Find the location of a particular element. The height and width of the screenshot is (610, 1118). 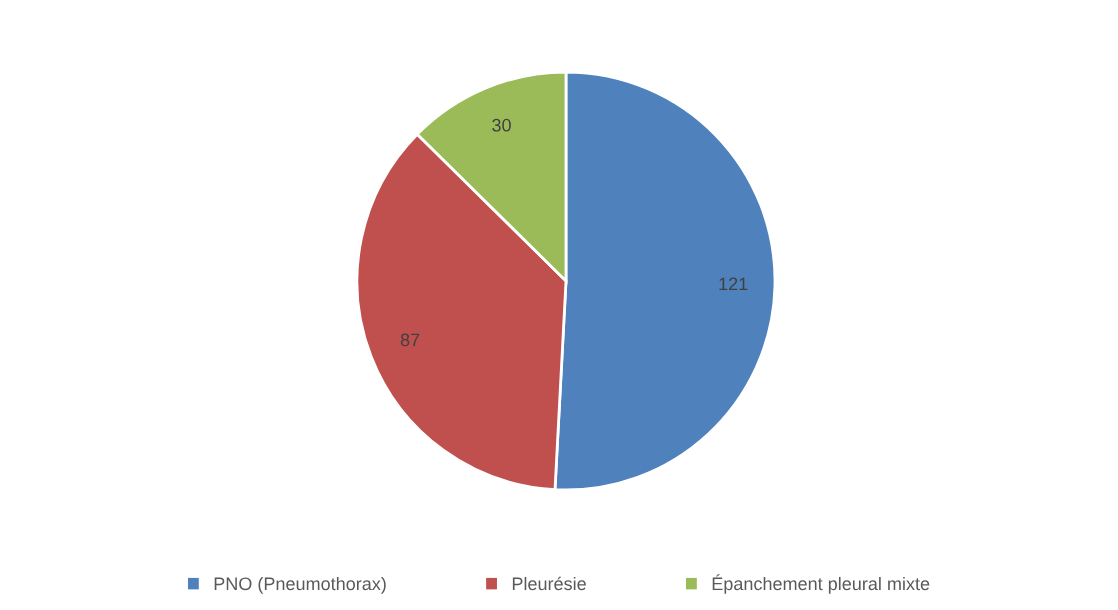

data-label: 30 is located at coordinates (501, 125).